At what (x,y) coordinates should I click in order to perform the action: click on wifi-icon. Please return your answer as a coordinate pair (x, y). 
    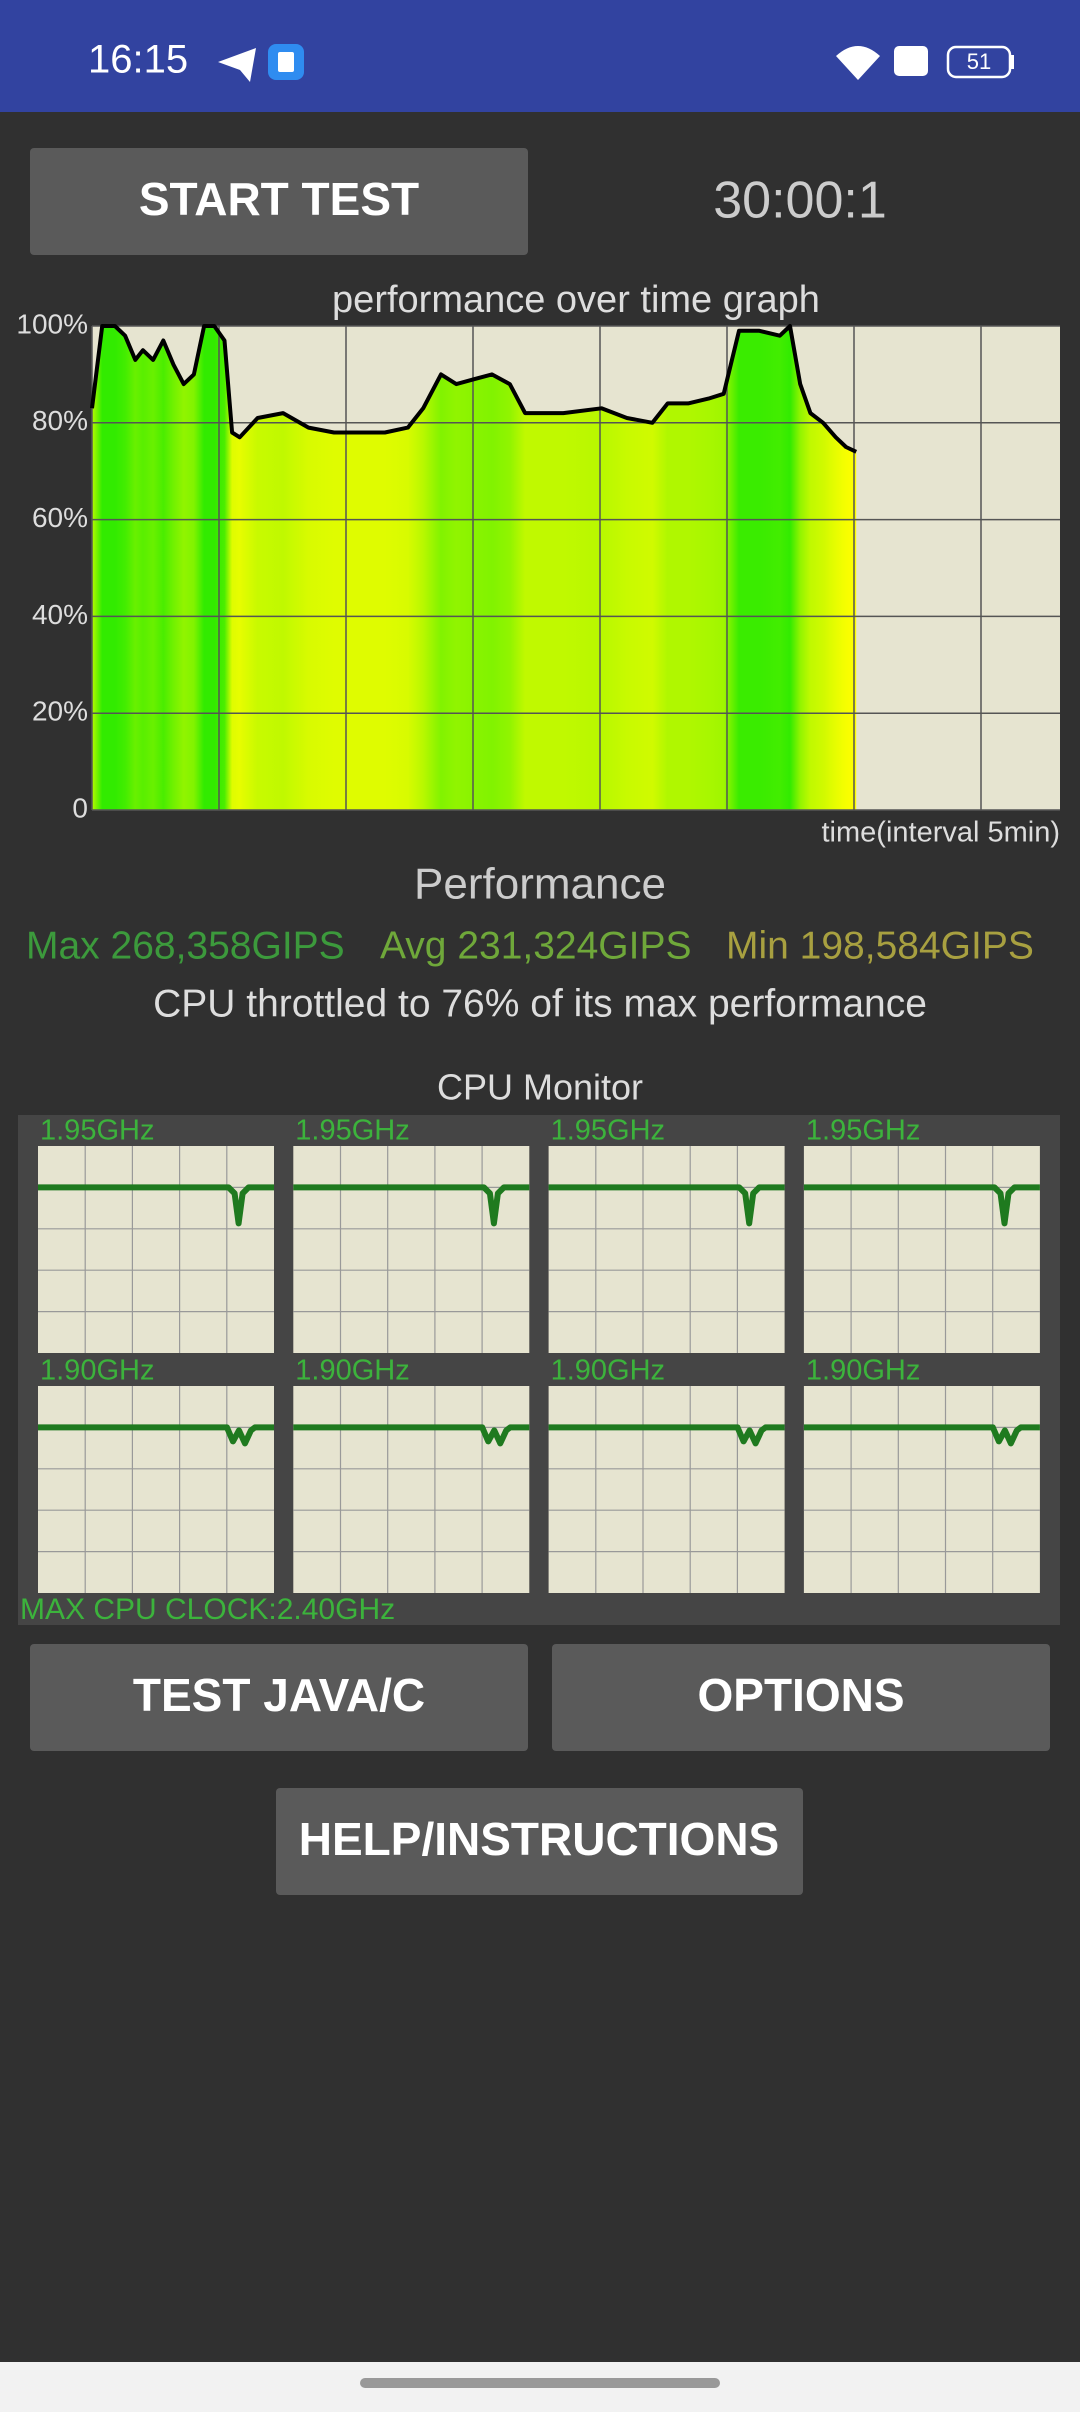
    Looking at the image, I should click on (858, 63).